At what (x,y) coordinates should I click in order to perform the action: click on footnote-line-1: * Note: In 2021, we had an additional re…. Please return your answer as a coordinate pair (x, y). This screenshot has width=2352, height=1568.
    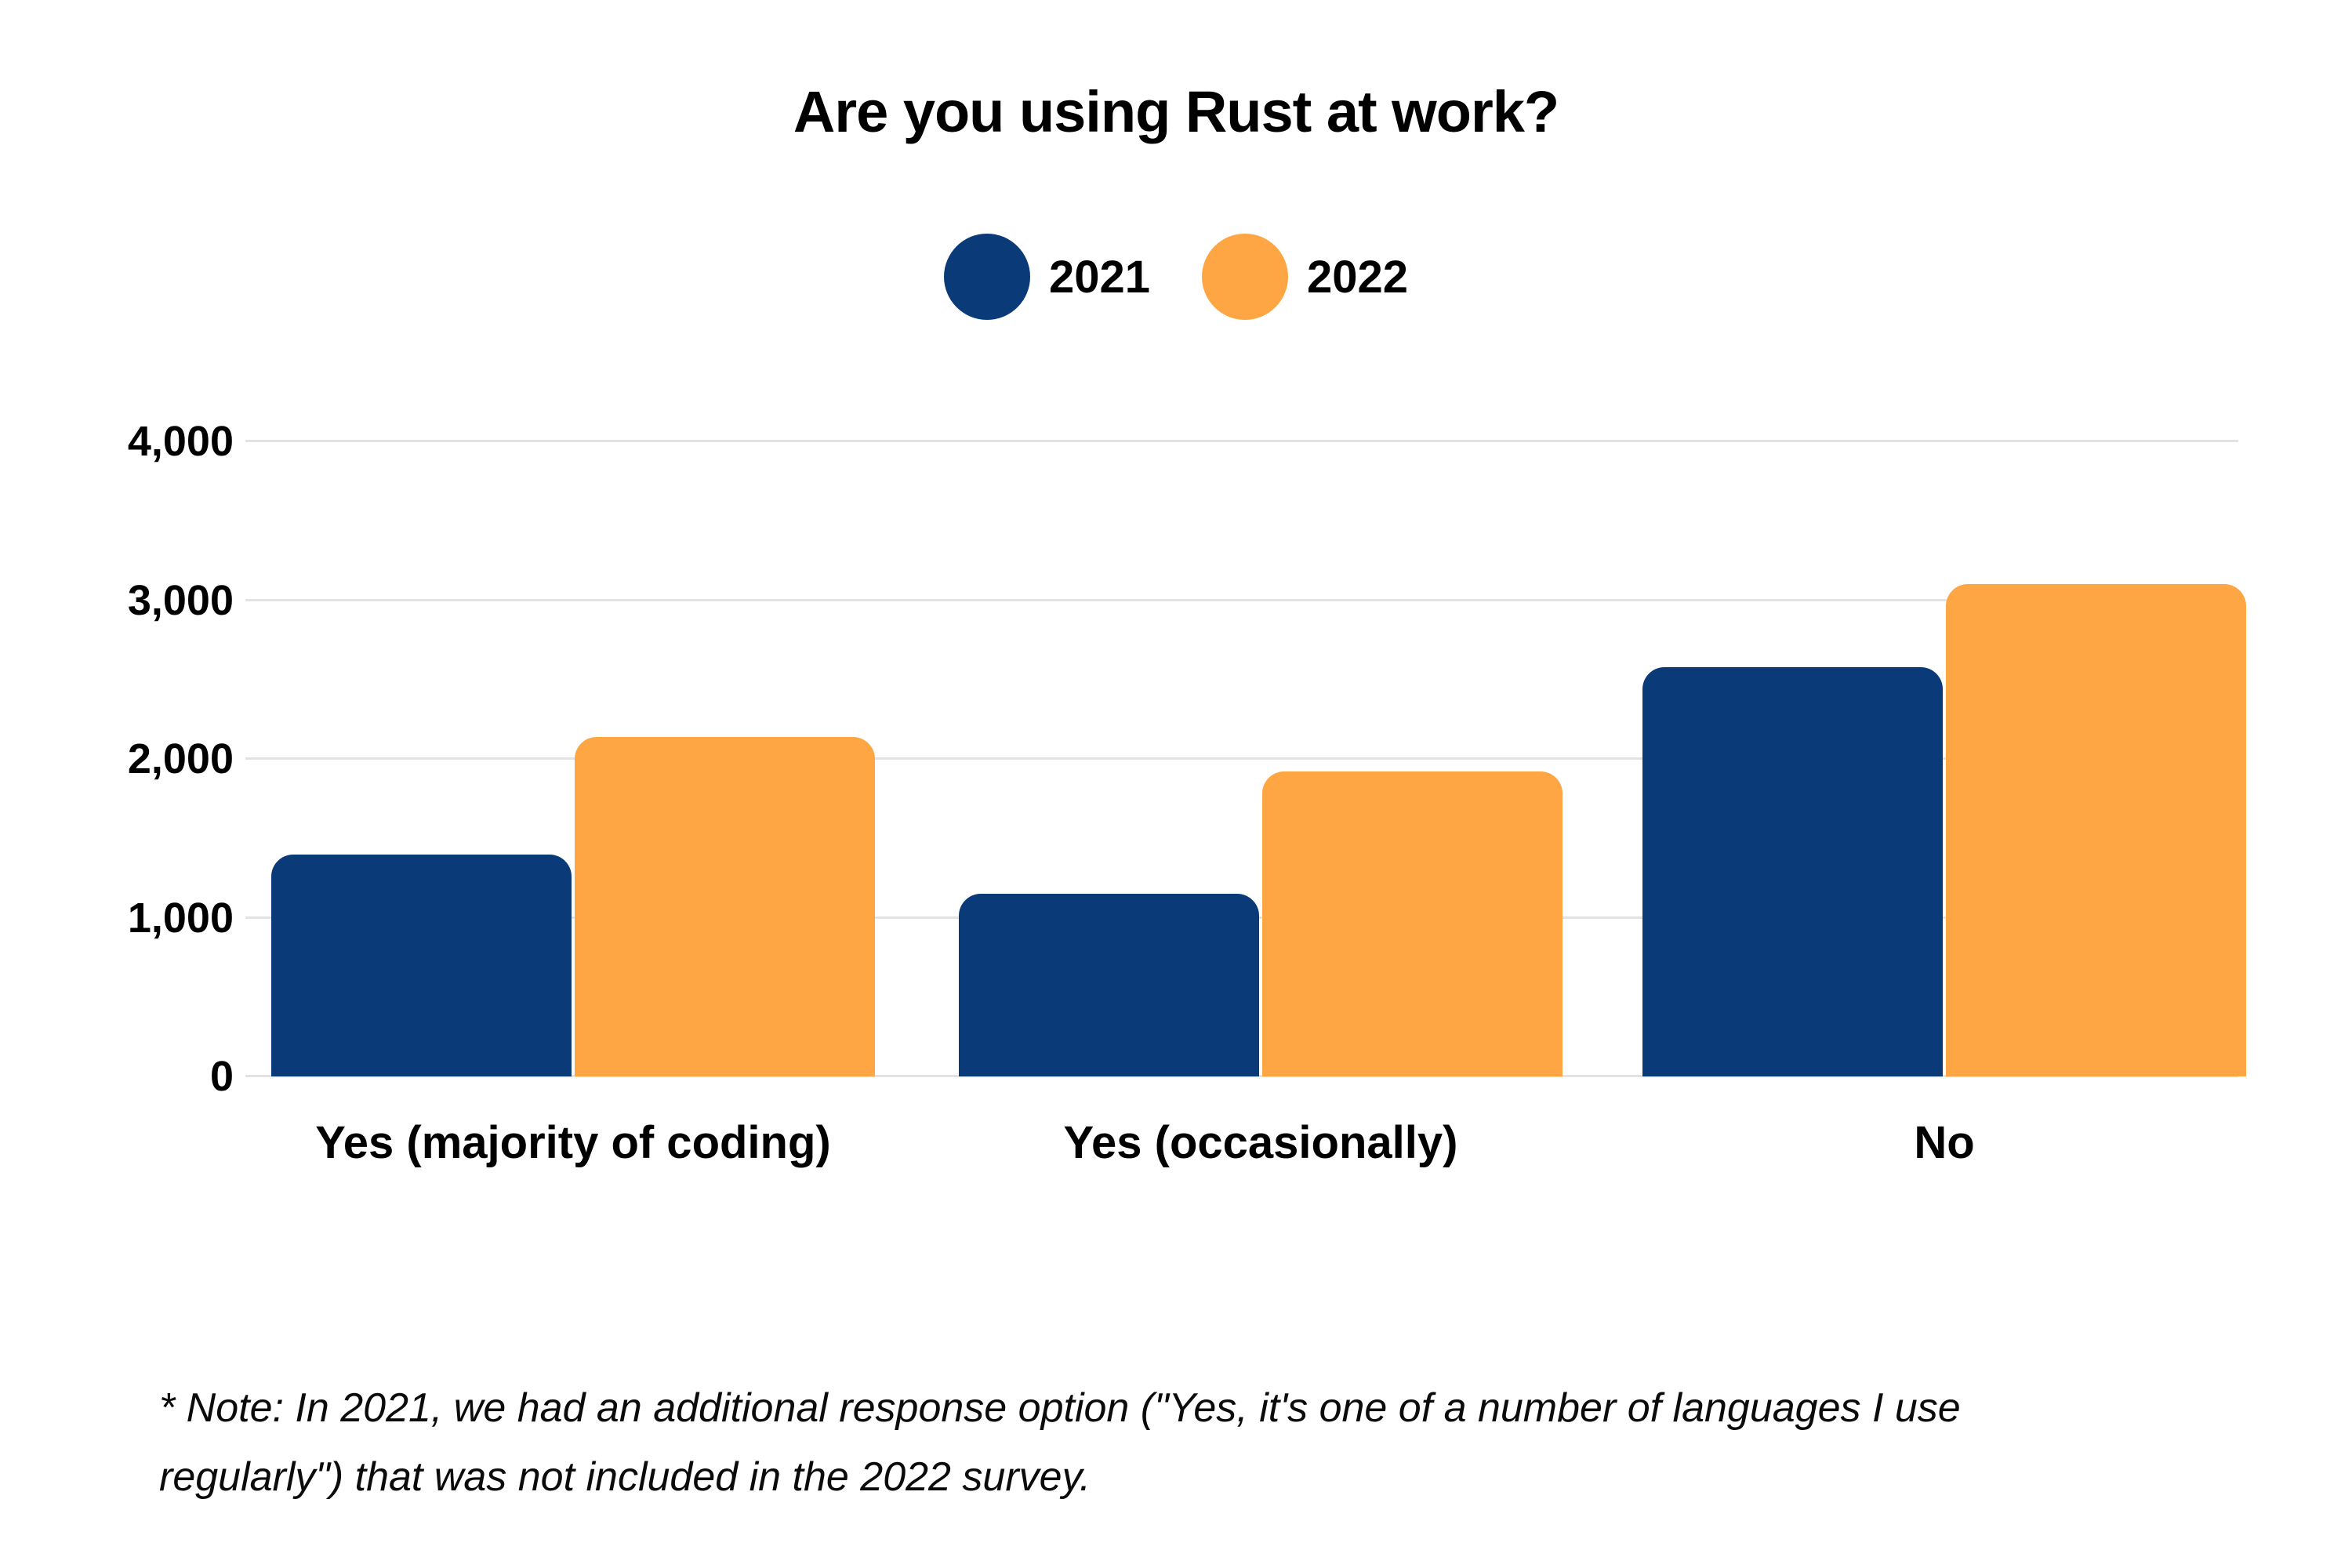
    Looking at the image, I should click on (1060, 1408).